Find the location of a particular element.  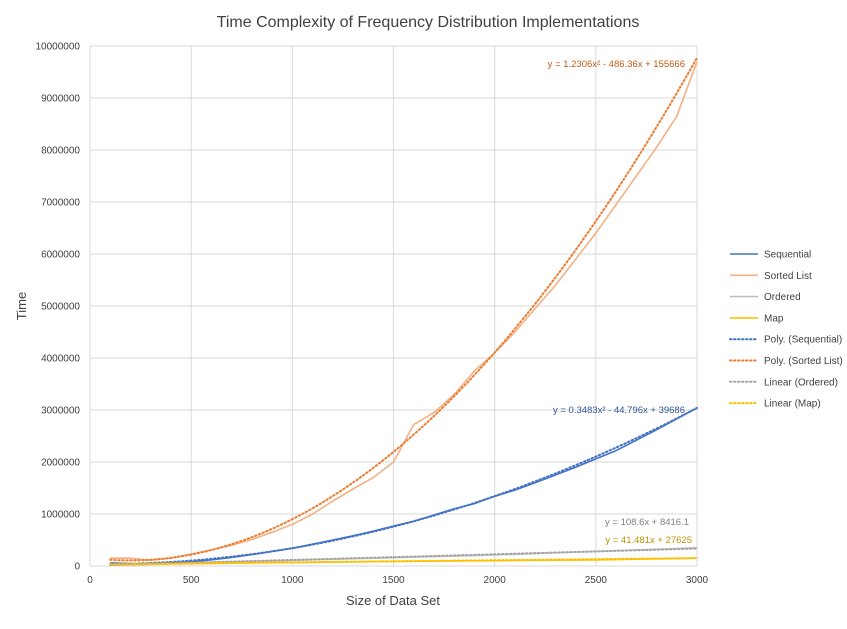

legend-label: Linear (Map) is located at coordinates (792, 404).